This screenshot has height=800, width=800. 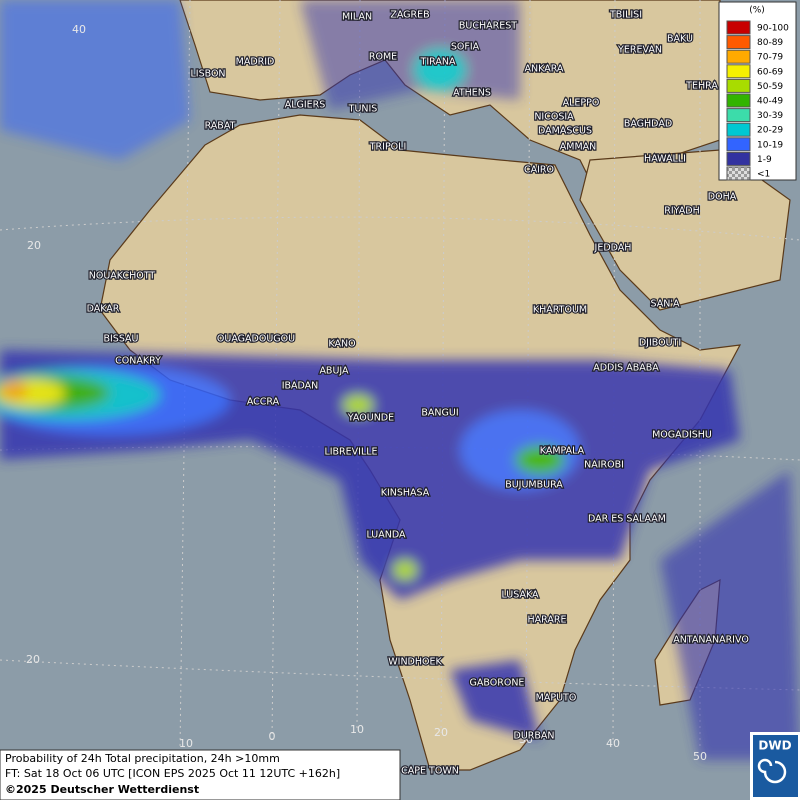 What do you see at coordinates (472, 93) in the screenshot?
I see `city-label: ATHENS` at bounding box center [472, 93].